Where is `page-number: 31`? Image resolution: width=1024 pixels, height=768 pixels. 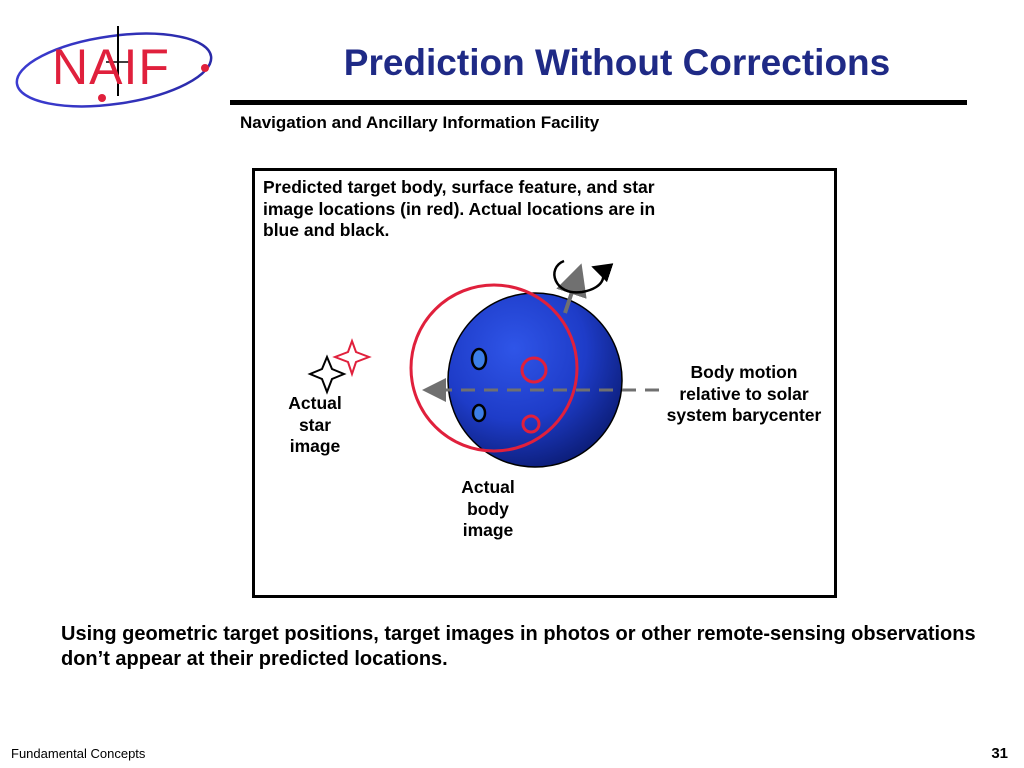
page-number: 31 is located at coordinates (999, 753).